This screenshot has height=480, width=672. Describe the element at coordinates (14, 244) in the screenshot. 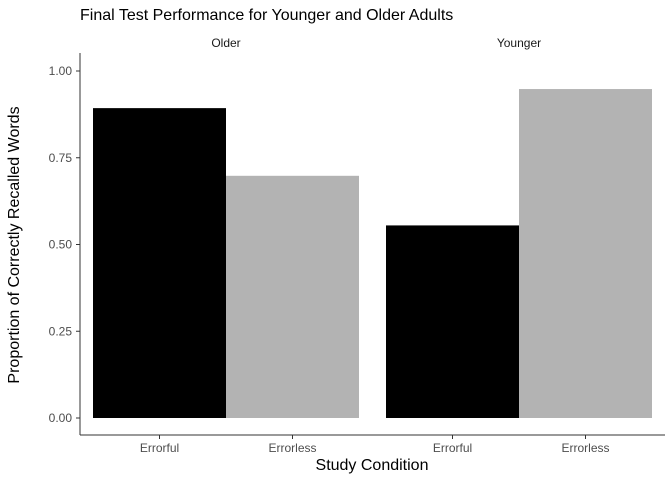

I see `y-axis-title: Proportion of Correctly Recalled Words` at that location.